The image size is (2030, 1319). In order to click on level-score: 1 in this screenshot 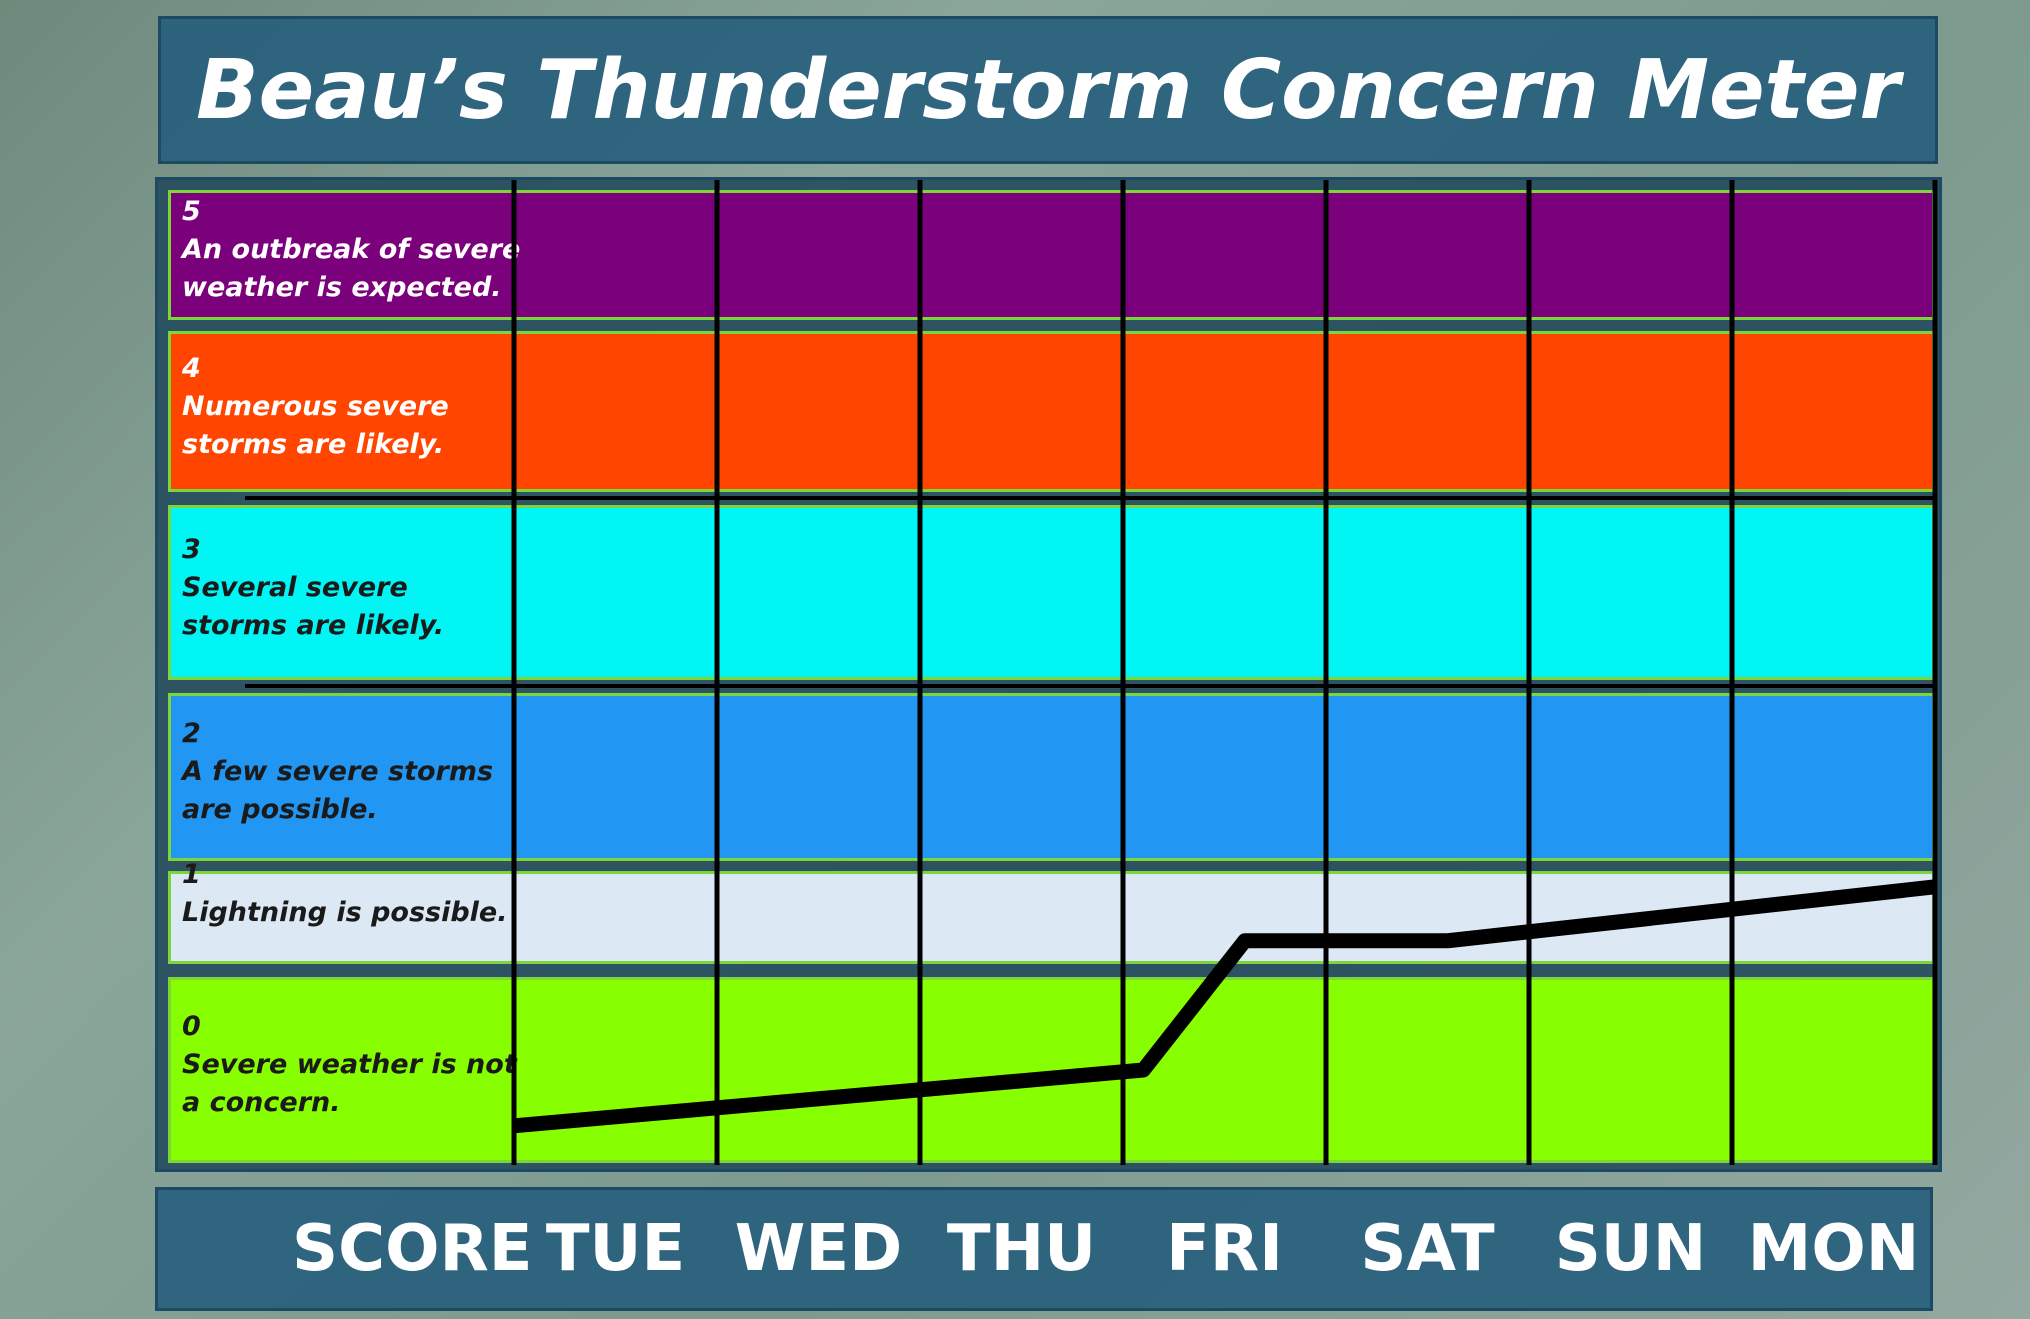, I will do `click(191, 874)`.